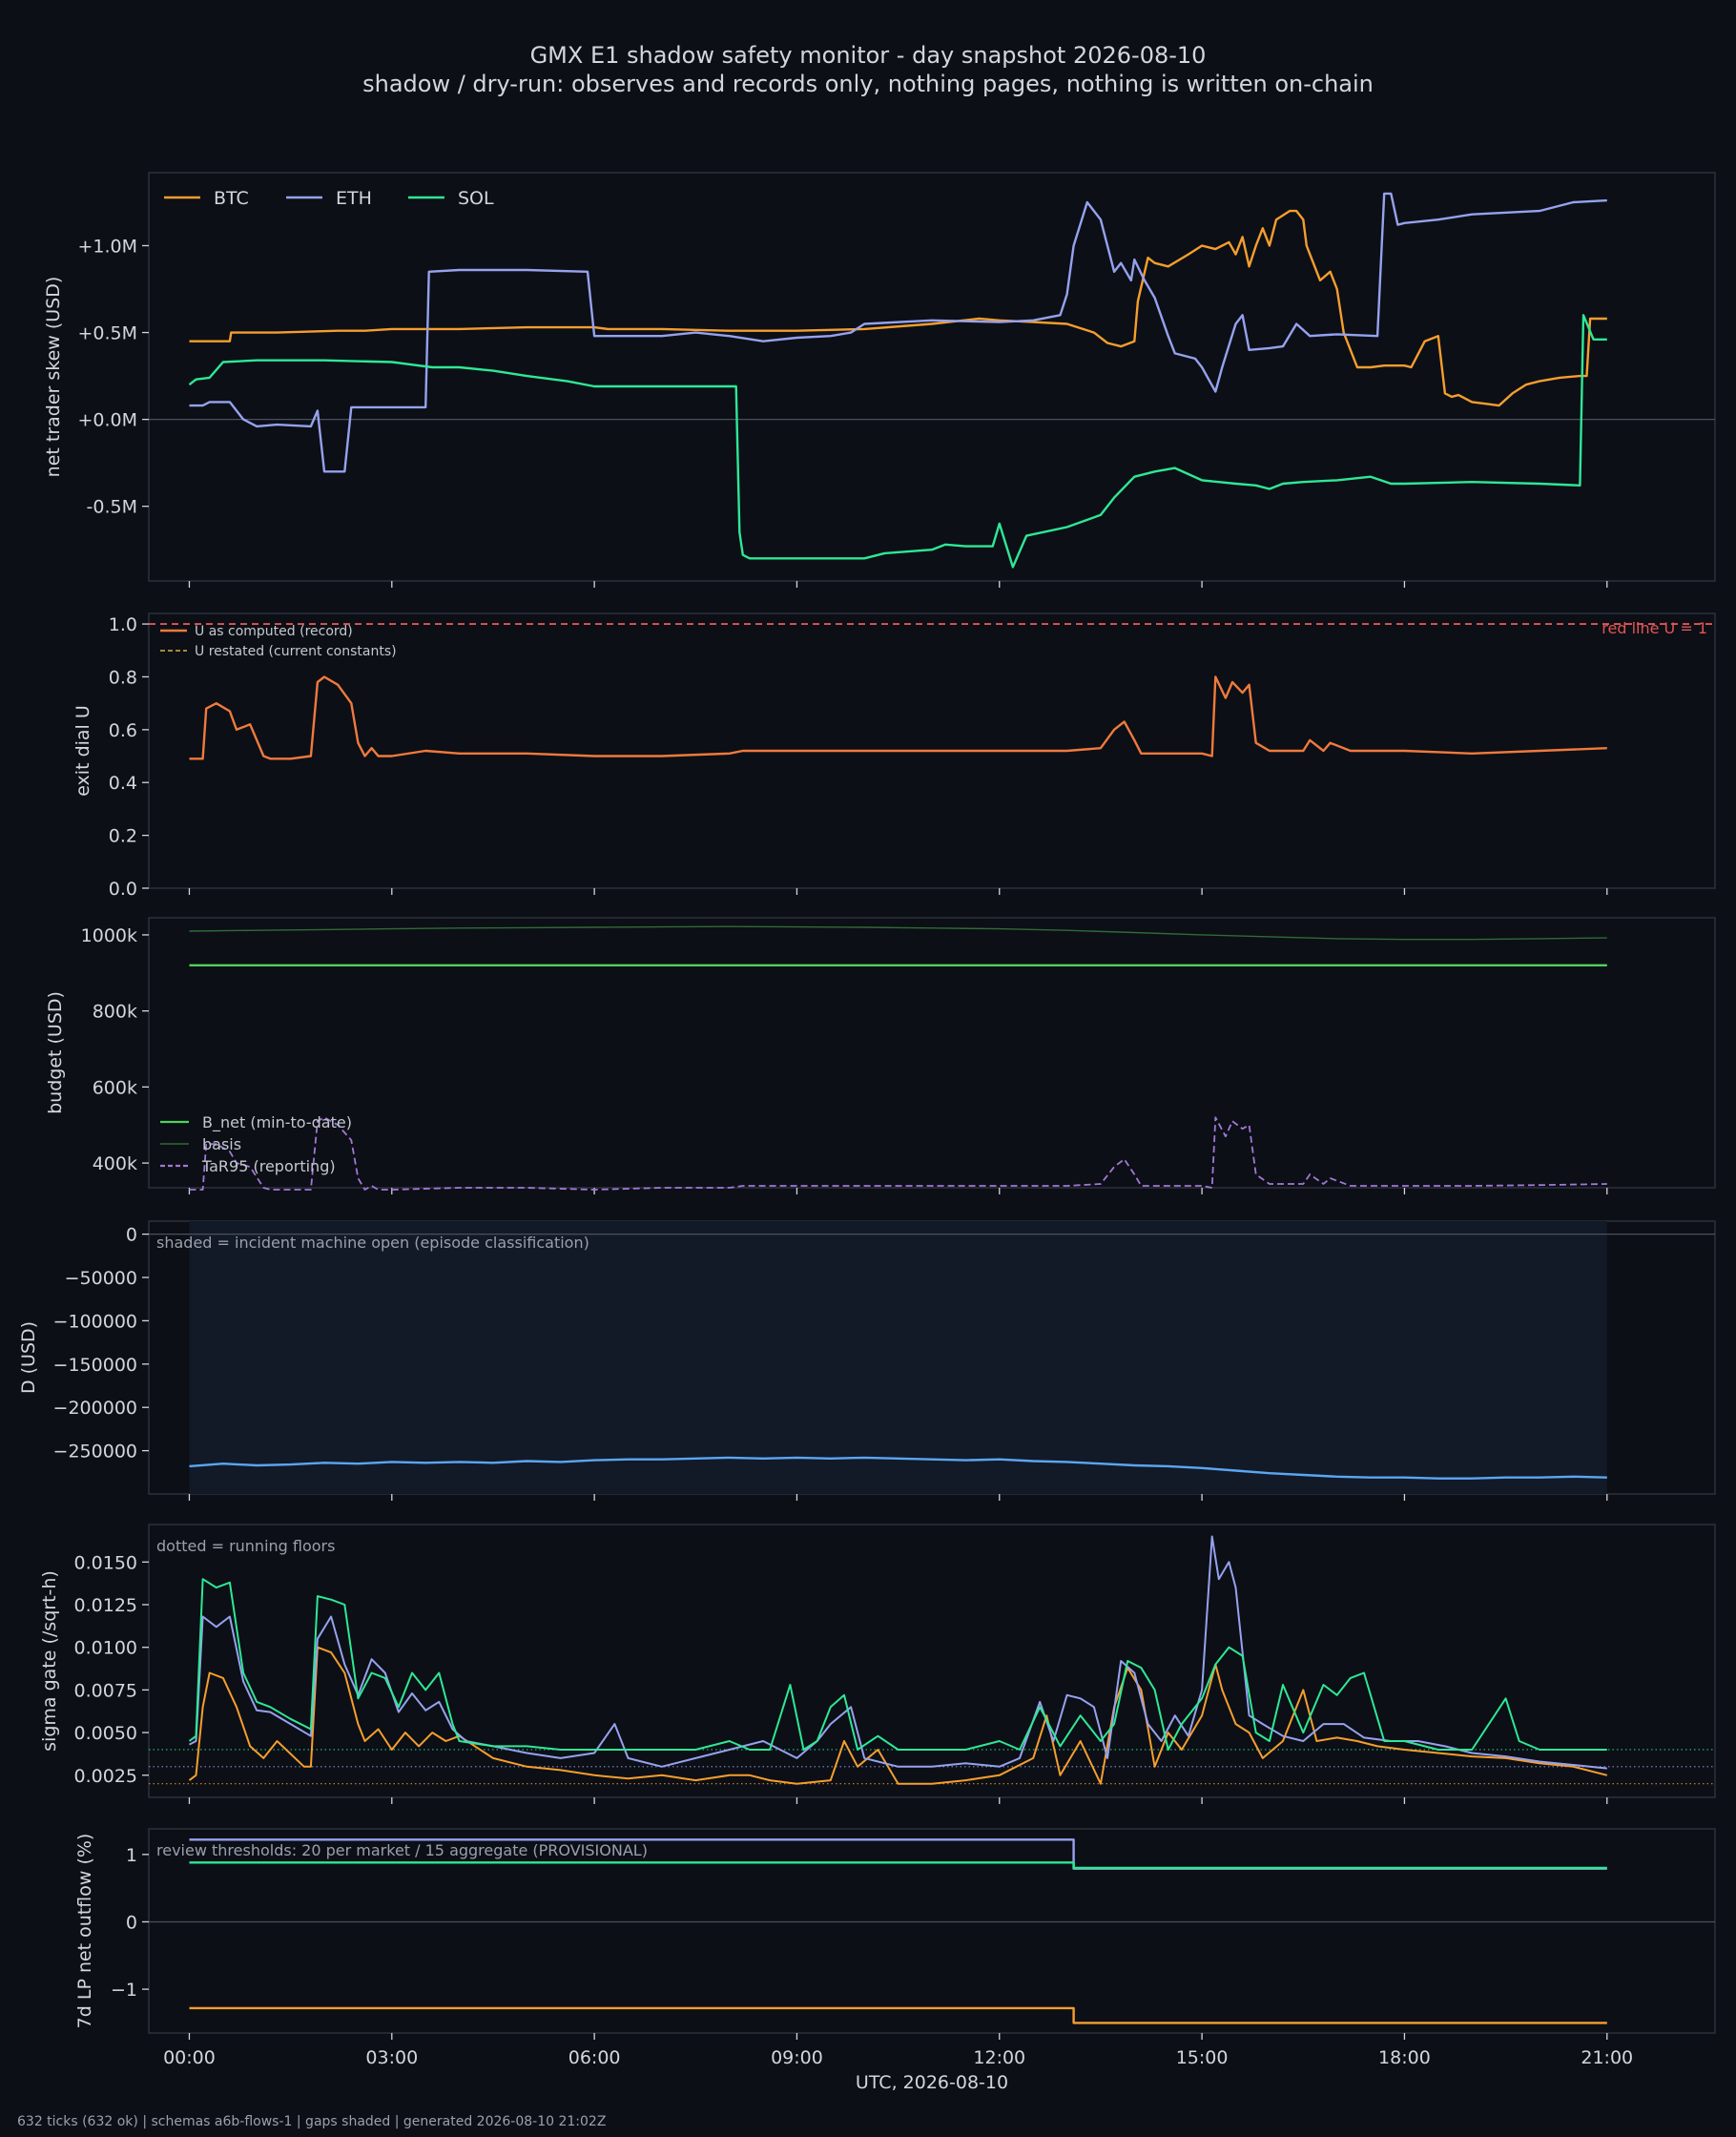 This screenshot has height=2137, width=1736. Describe the element at coordinates (101, 1278) in the screenshot. I see `drawdown-ytick-label: −50000` at that location.